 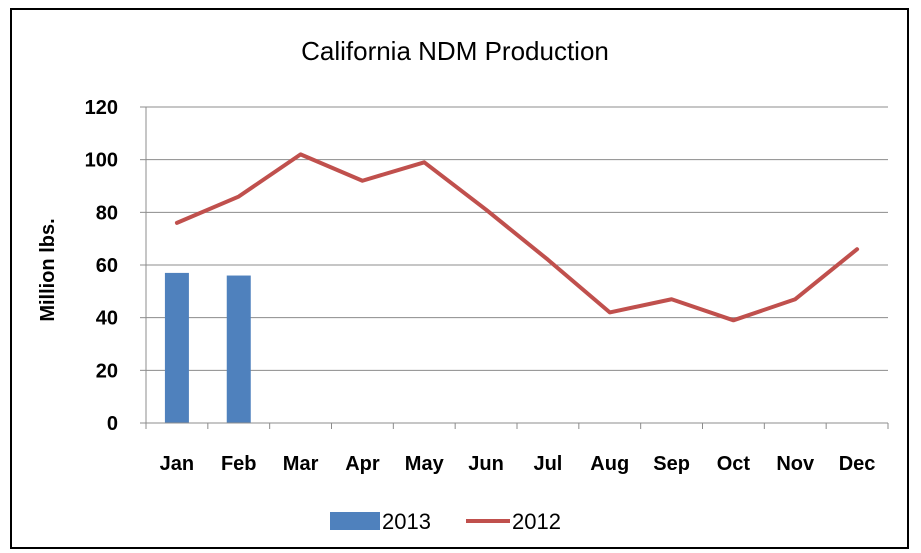 I want to click on x-tick-label: Apr, so click(x=362, y=464).